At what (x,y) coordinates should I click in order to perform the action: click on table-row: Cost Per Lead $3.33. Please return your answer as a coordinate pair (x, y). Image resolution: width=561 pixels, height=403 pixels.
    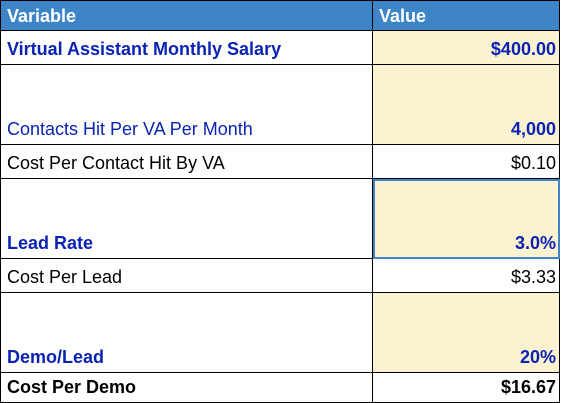
    Looking at the image, I should click on (280, 275).